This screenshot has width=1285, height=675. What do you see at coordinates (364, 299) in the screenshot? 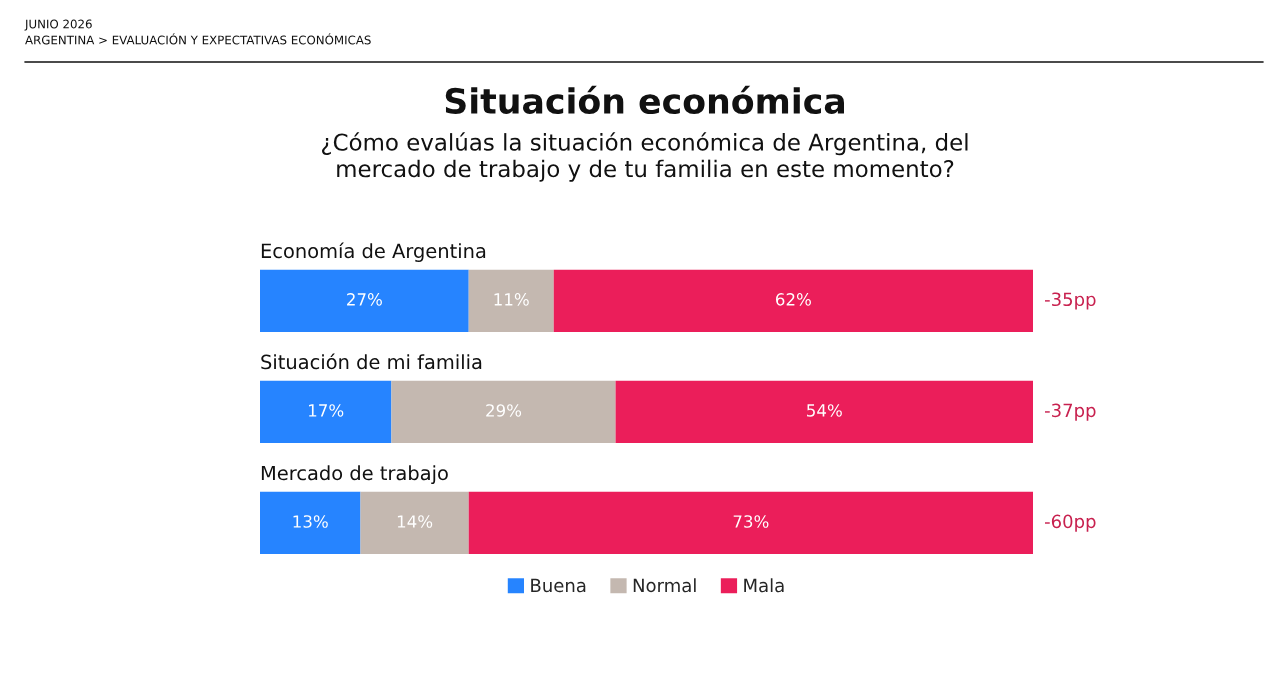
I see `data-label: 27%` at bounding box center [364, 299].